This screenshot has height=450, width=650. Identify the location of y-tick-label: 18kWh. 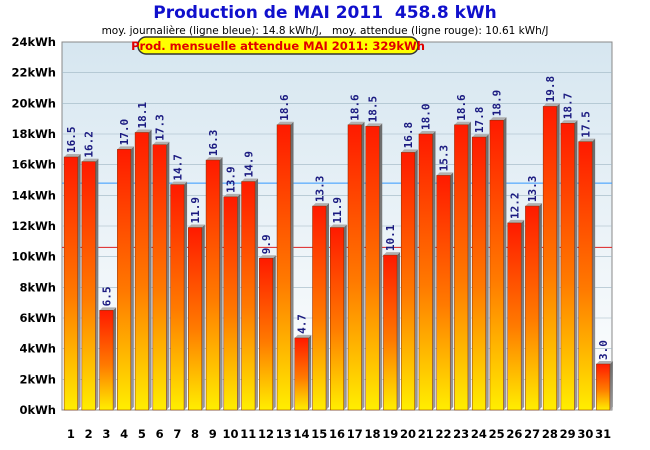
(33, 134).